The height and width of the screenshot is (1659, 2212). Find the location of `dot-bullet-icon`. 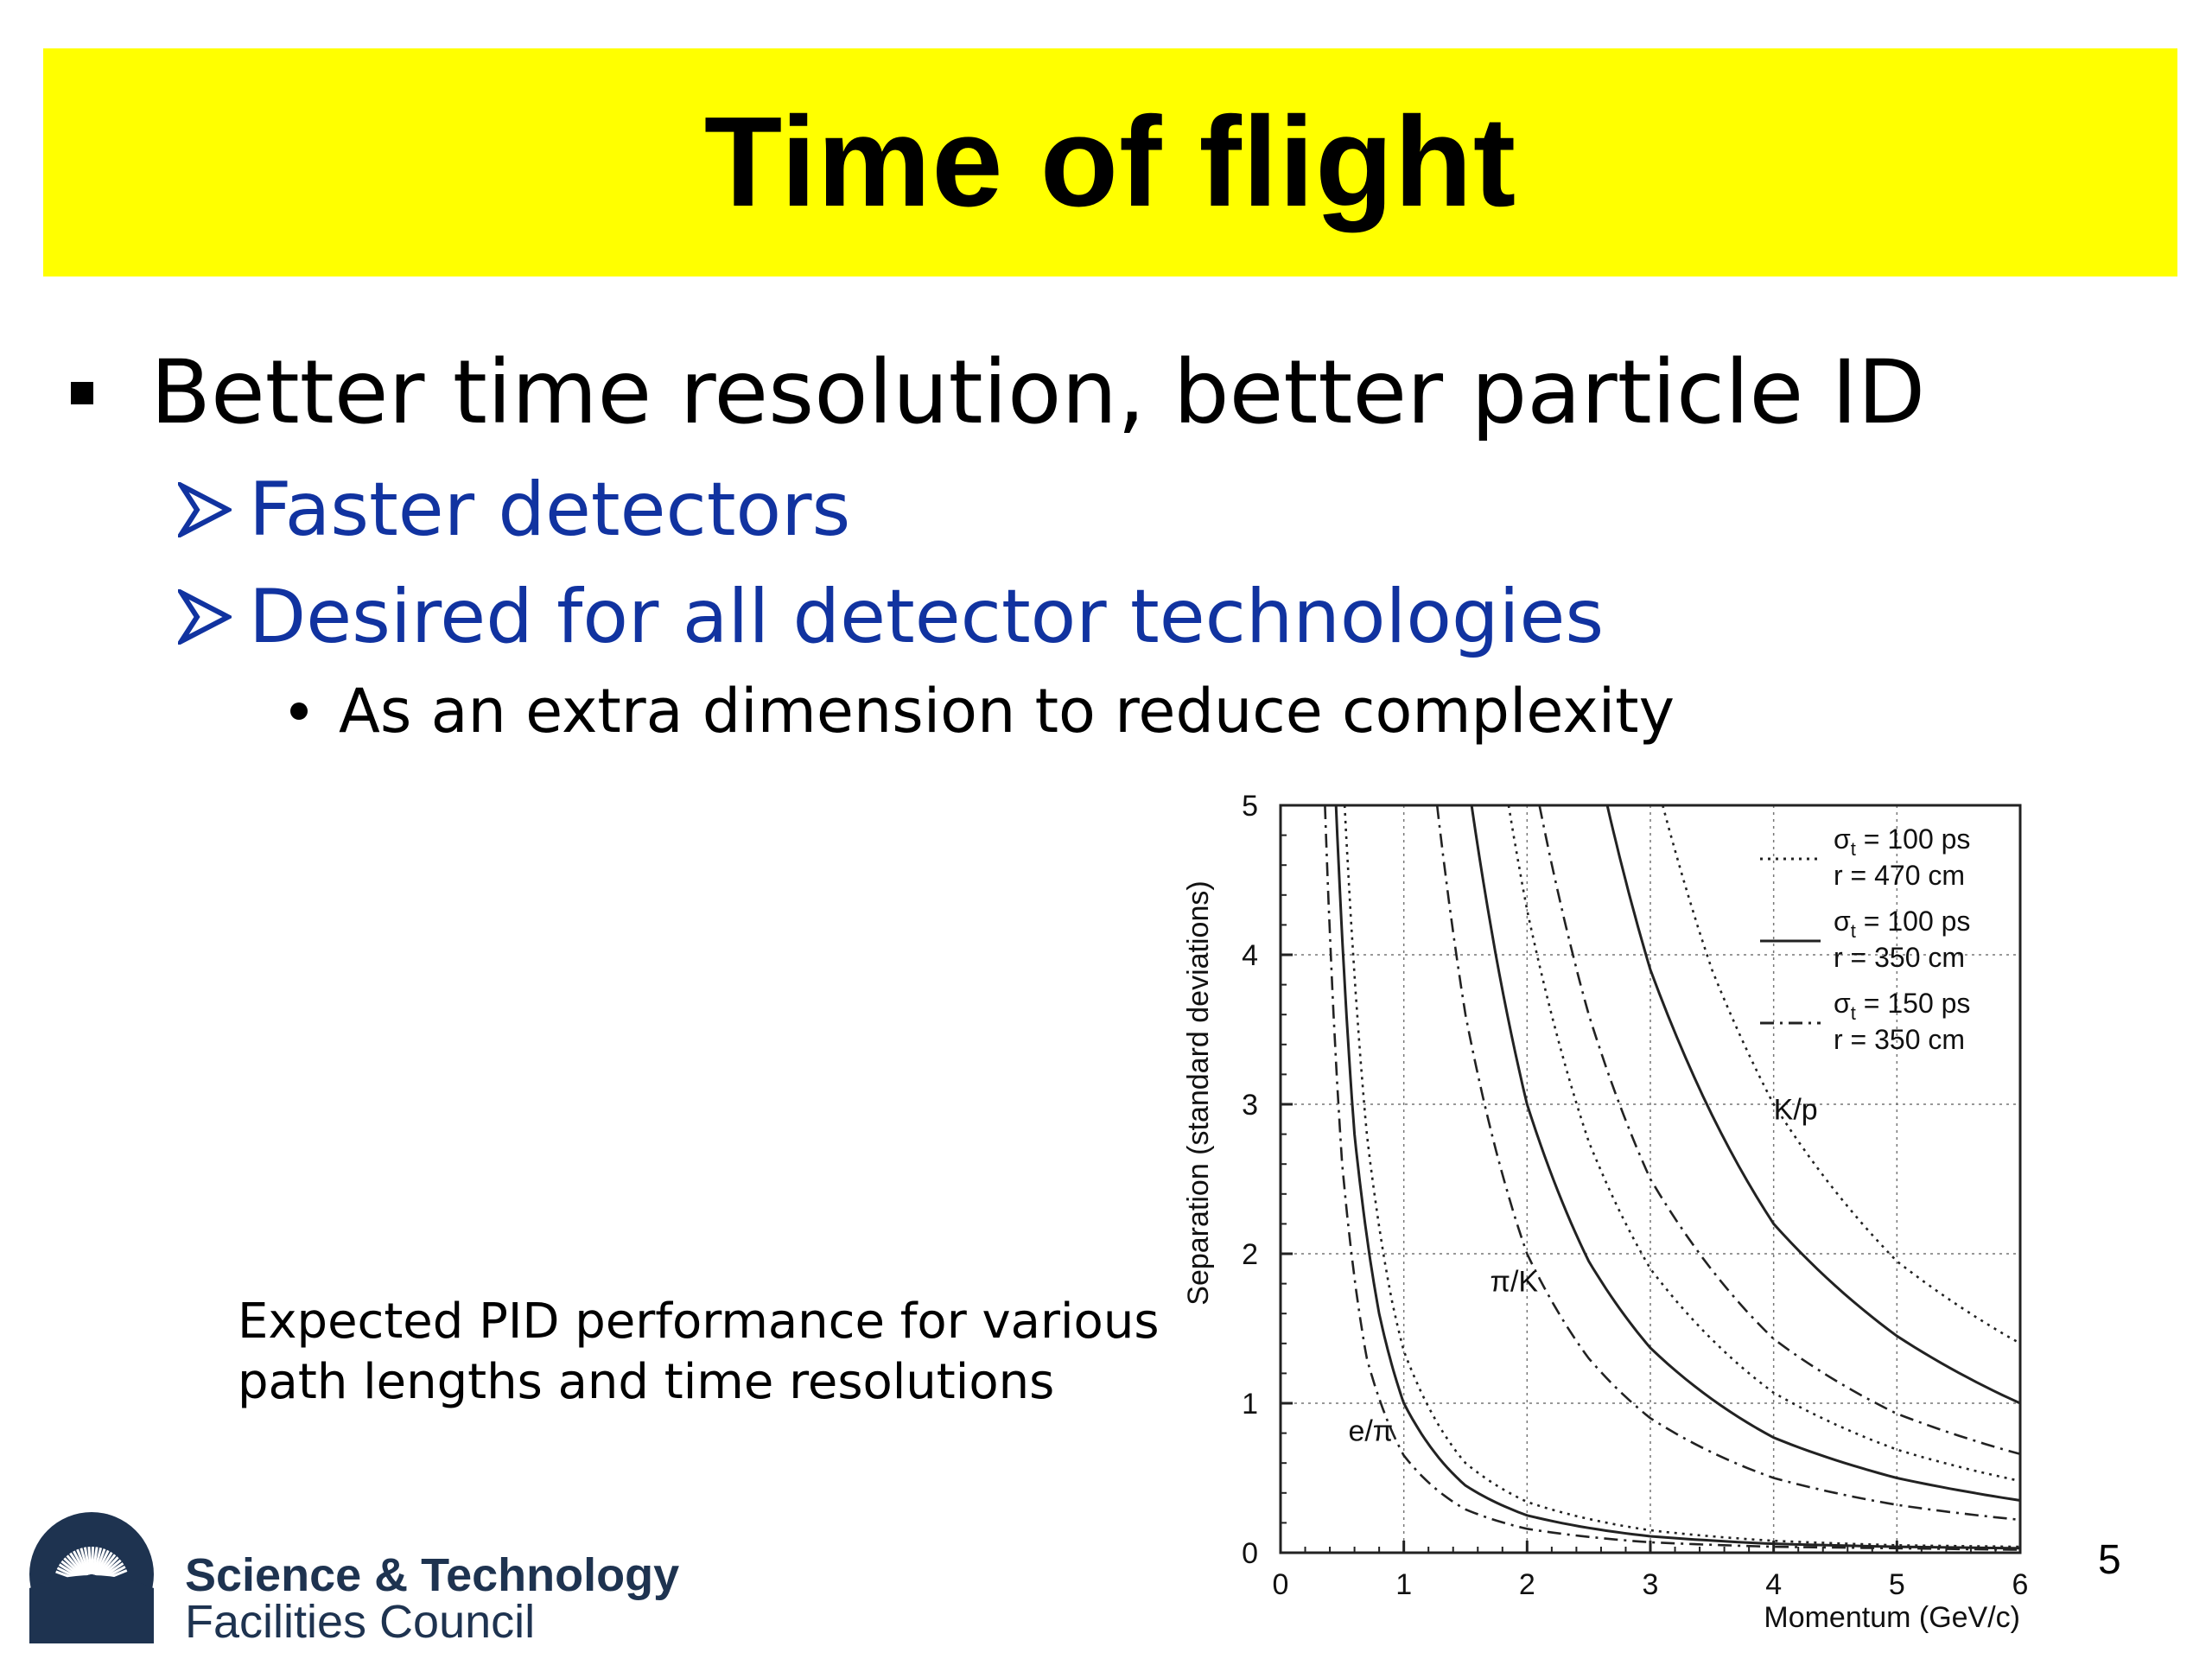

dot-bullet-icon is located at coordinates (299, 711).